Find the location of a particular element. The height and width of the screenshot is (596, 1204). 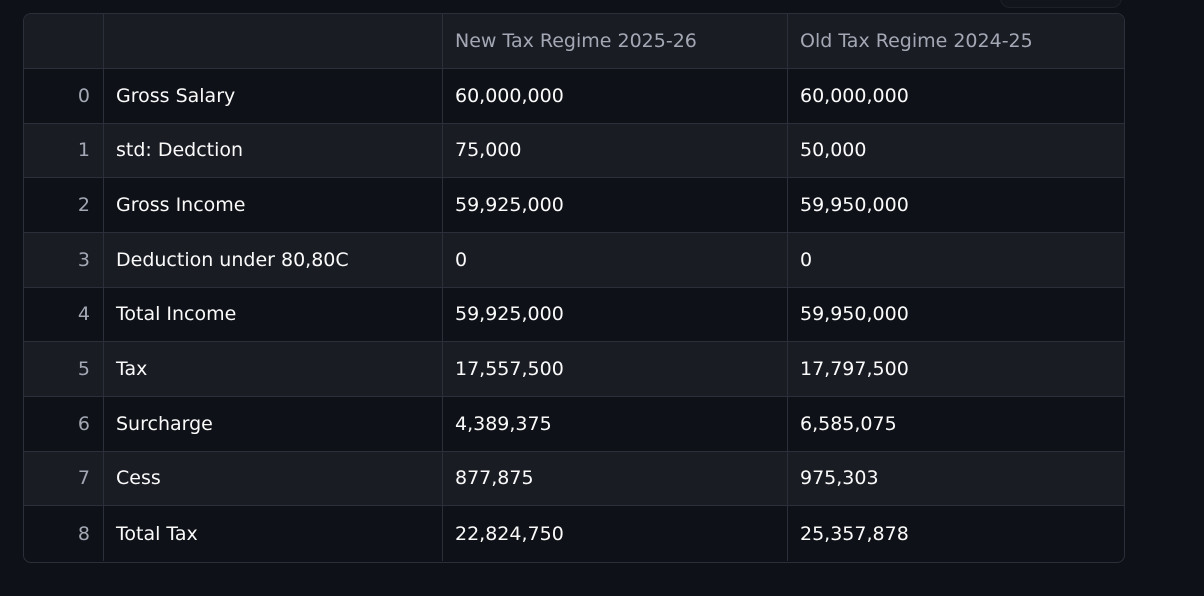

table-row: 6 Surcharge 4,389,375 6,585,075 is located at coordinates (574, 424).